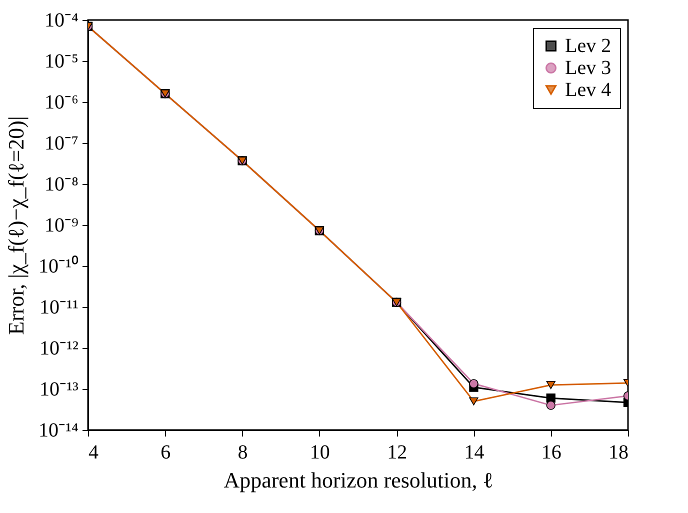 The width and height of the screenshot is (688, 513). What do you see at coordinates (61, 21) in the screenshot?
I see `y-tick-label: 10⁻⁴` at bounding box center [61, 21].